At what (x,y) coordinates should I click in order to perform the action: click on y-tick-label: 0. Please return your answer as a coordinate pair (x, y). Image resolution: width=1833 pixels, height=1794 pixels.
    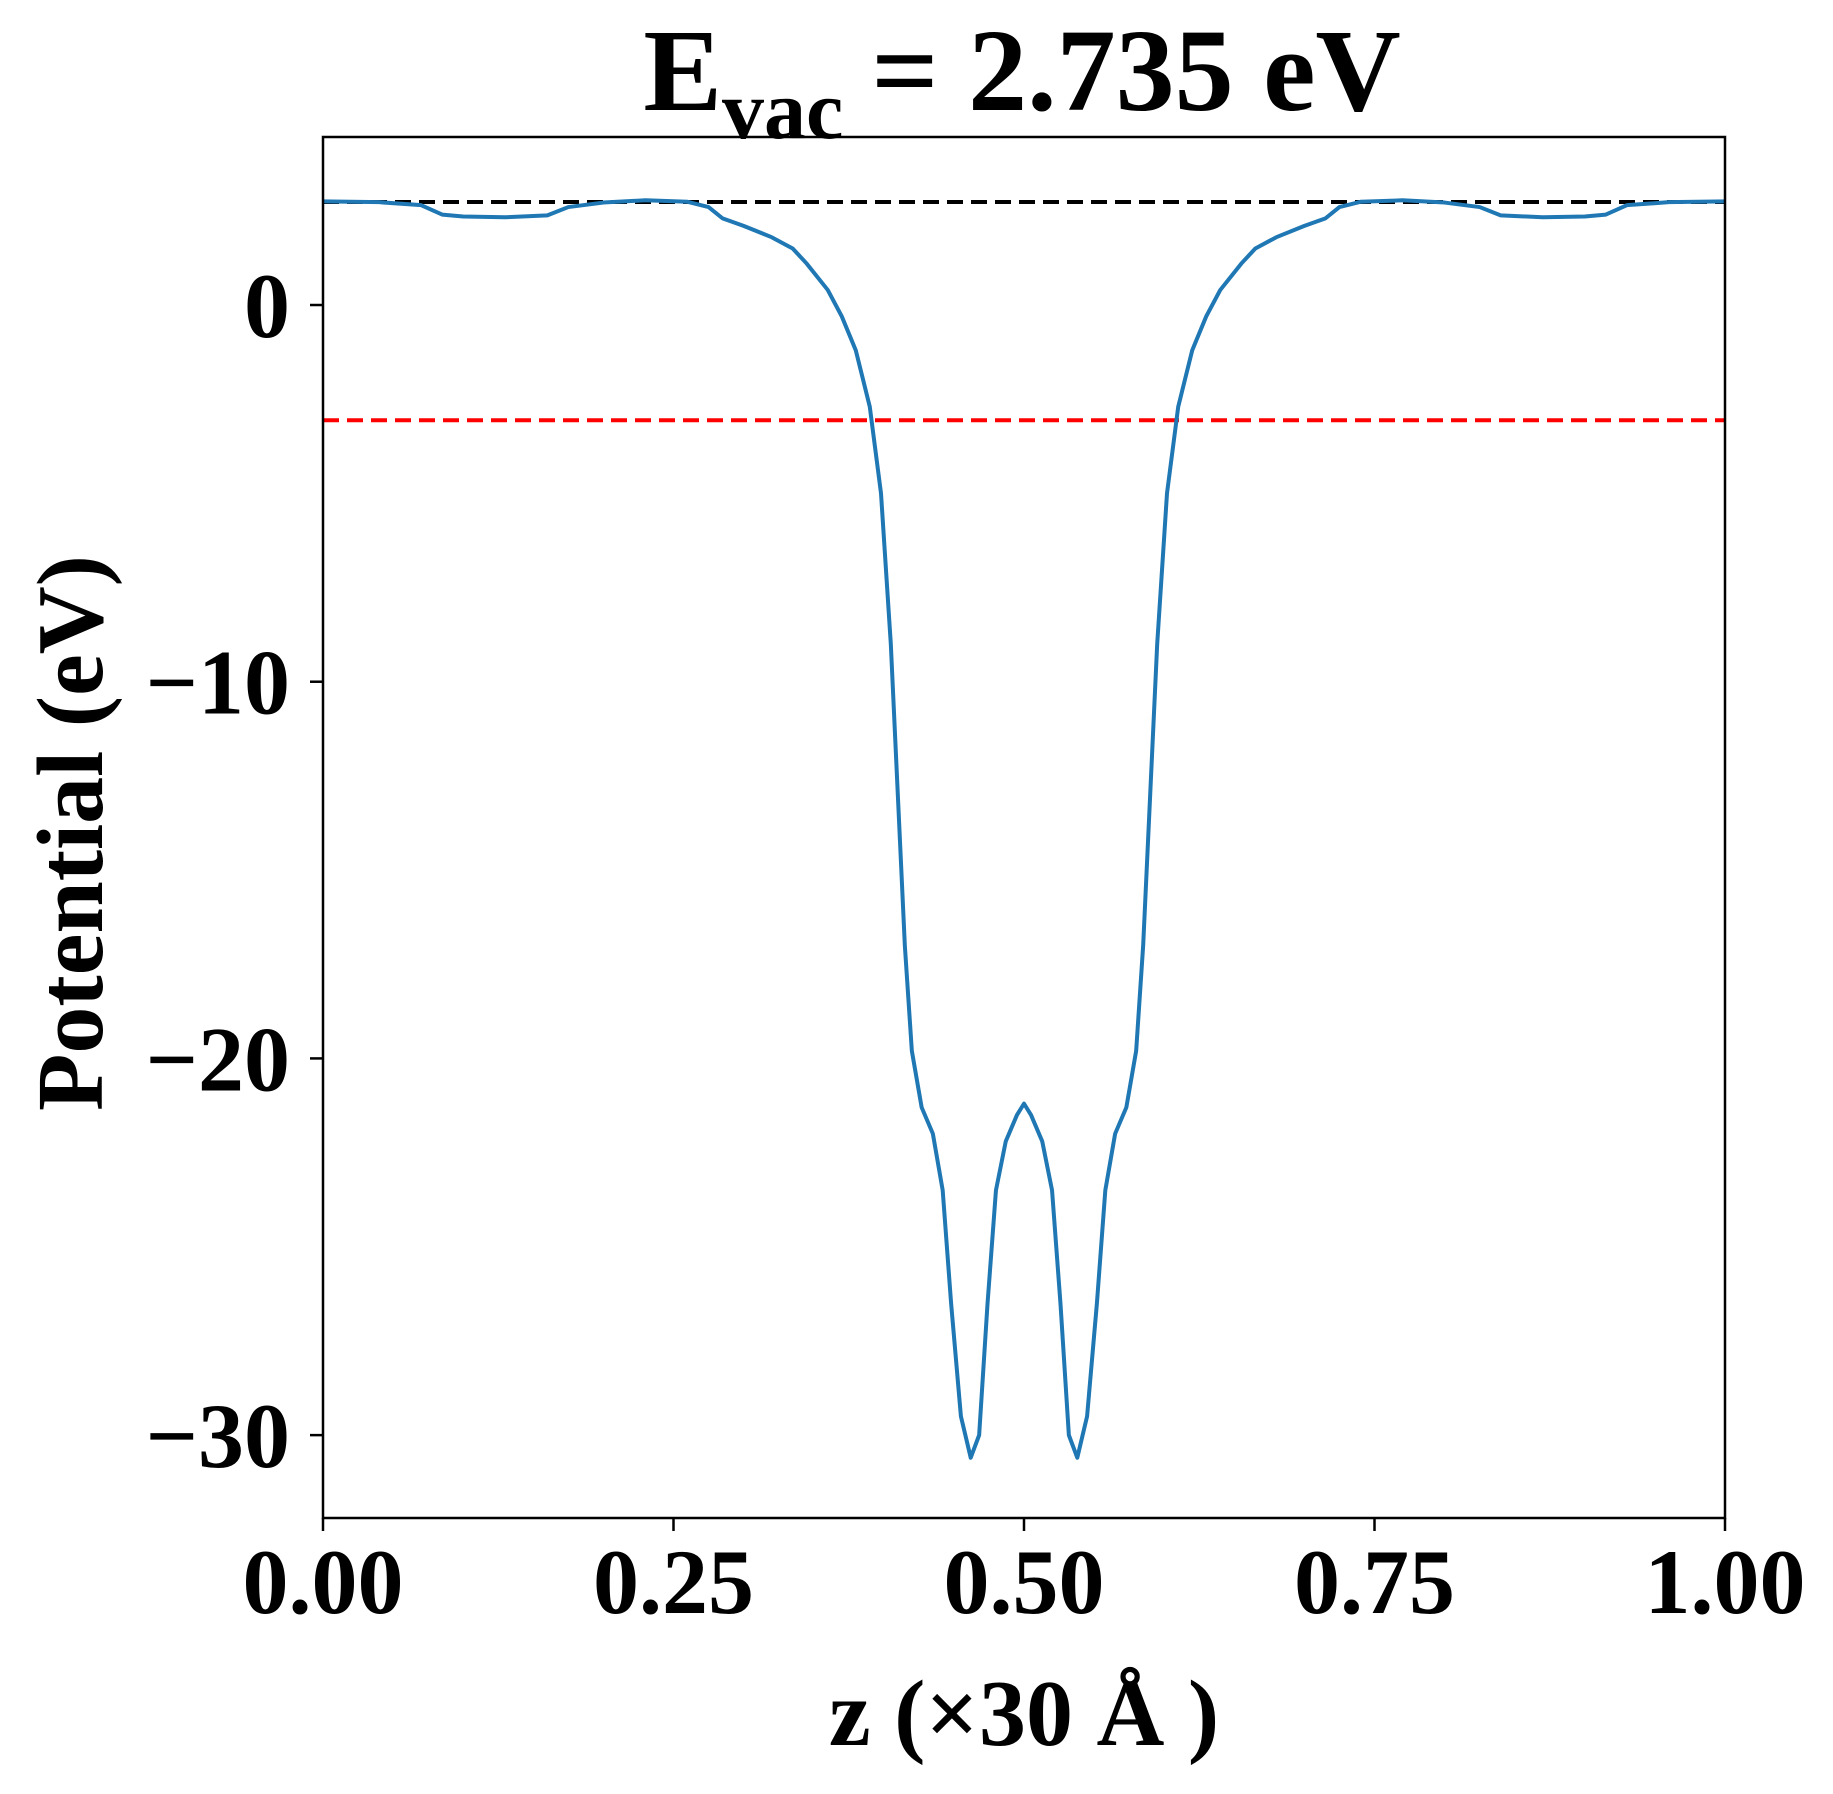
    Looking at the image, I should click on (267, 306).